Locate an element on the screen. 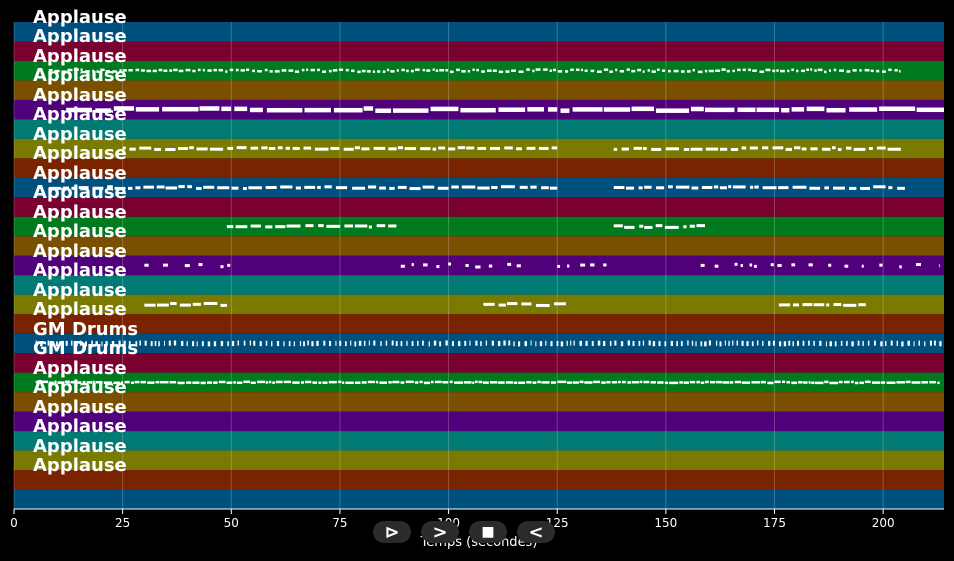 This screenshot has width=954, height=561. stop-icon: ■ is located at coordinates (488, 532).